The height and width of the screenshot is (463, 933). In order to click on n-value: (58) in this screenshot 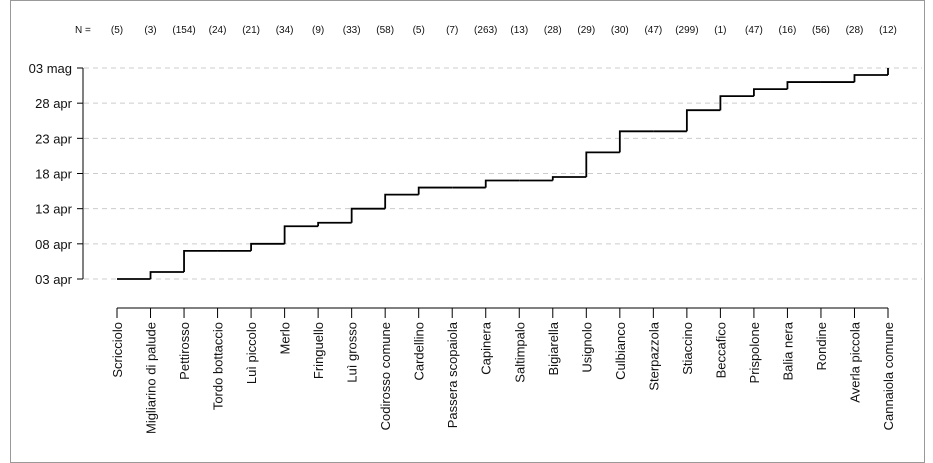, I will do `click(385, 30)`.